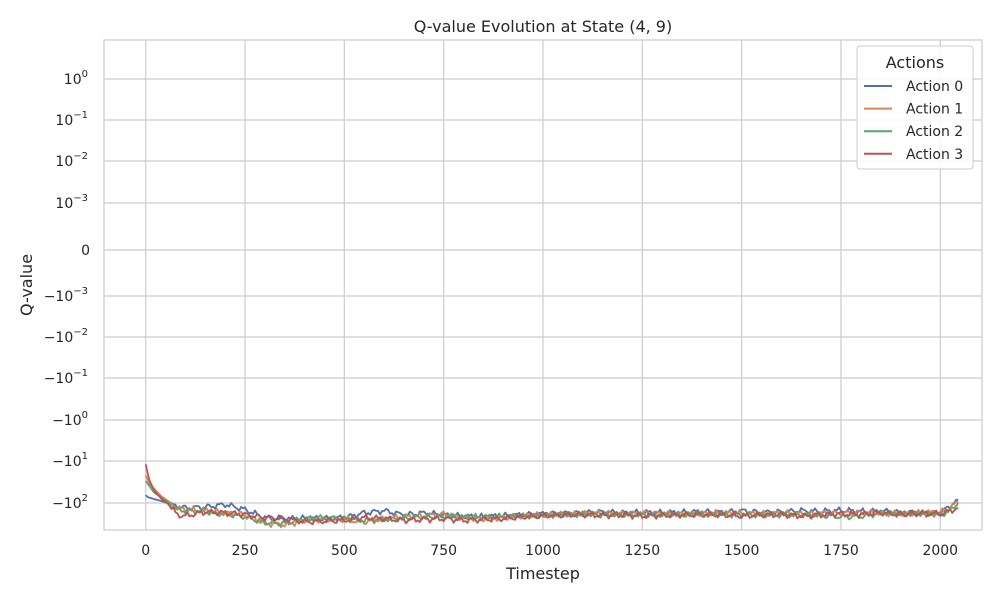 This screenshot has width=1000, height=600. What do you see at coordinates (344, 551) in the screenshot?
I see `x-tick-label: 500` at bounding box center [344, 551].